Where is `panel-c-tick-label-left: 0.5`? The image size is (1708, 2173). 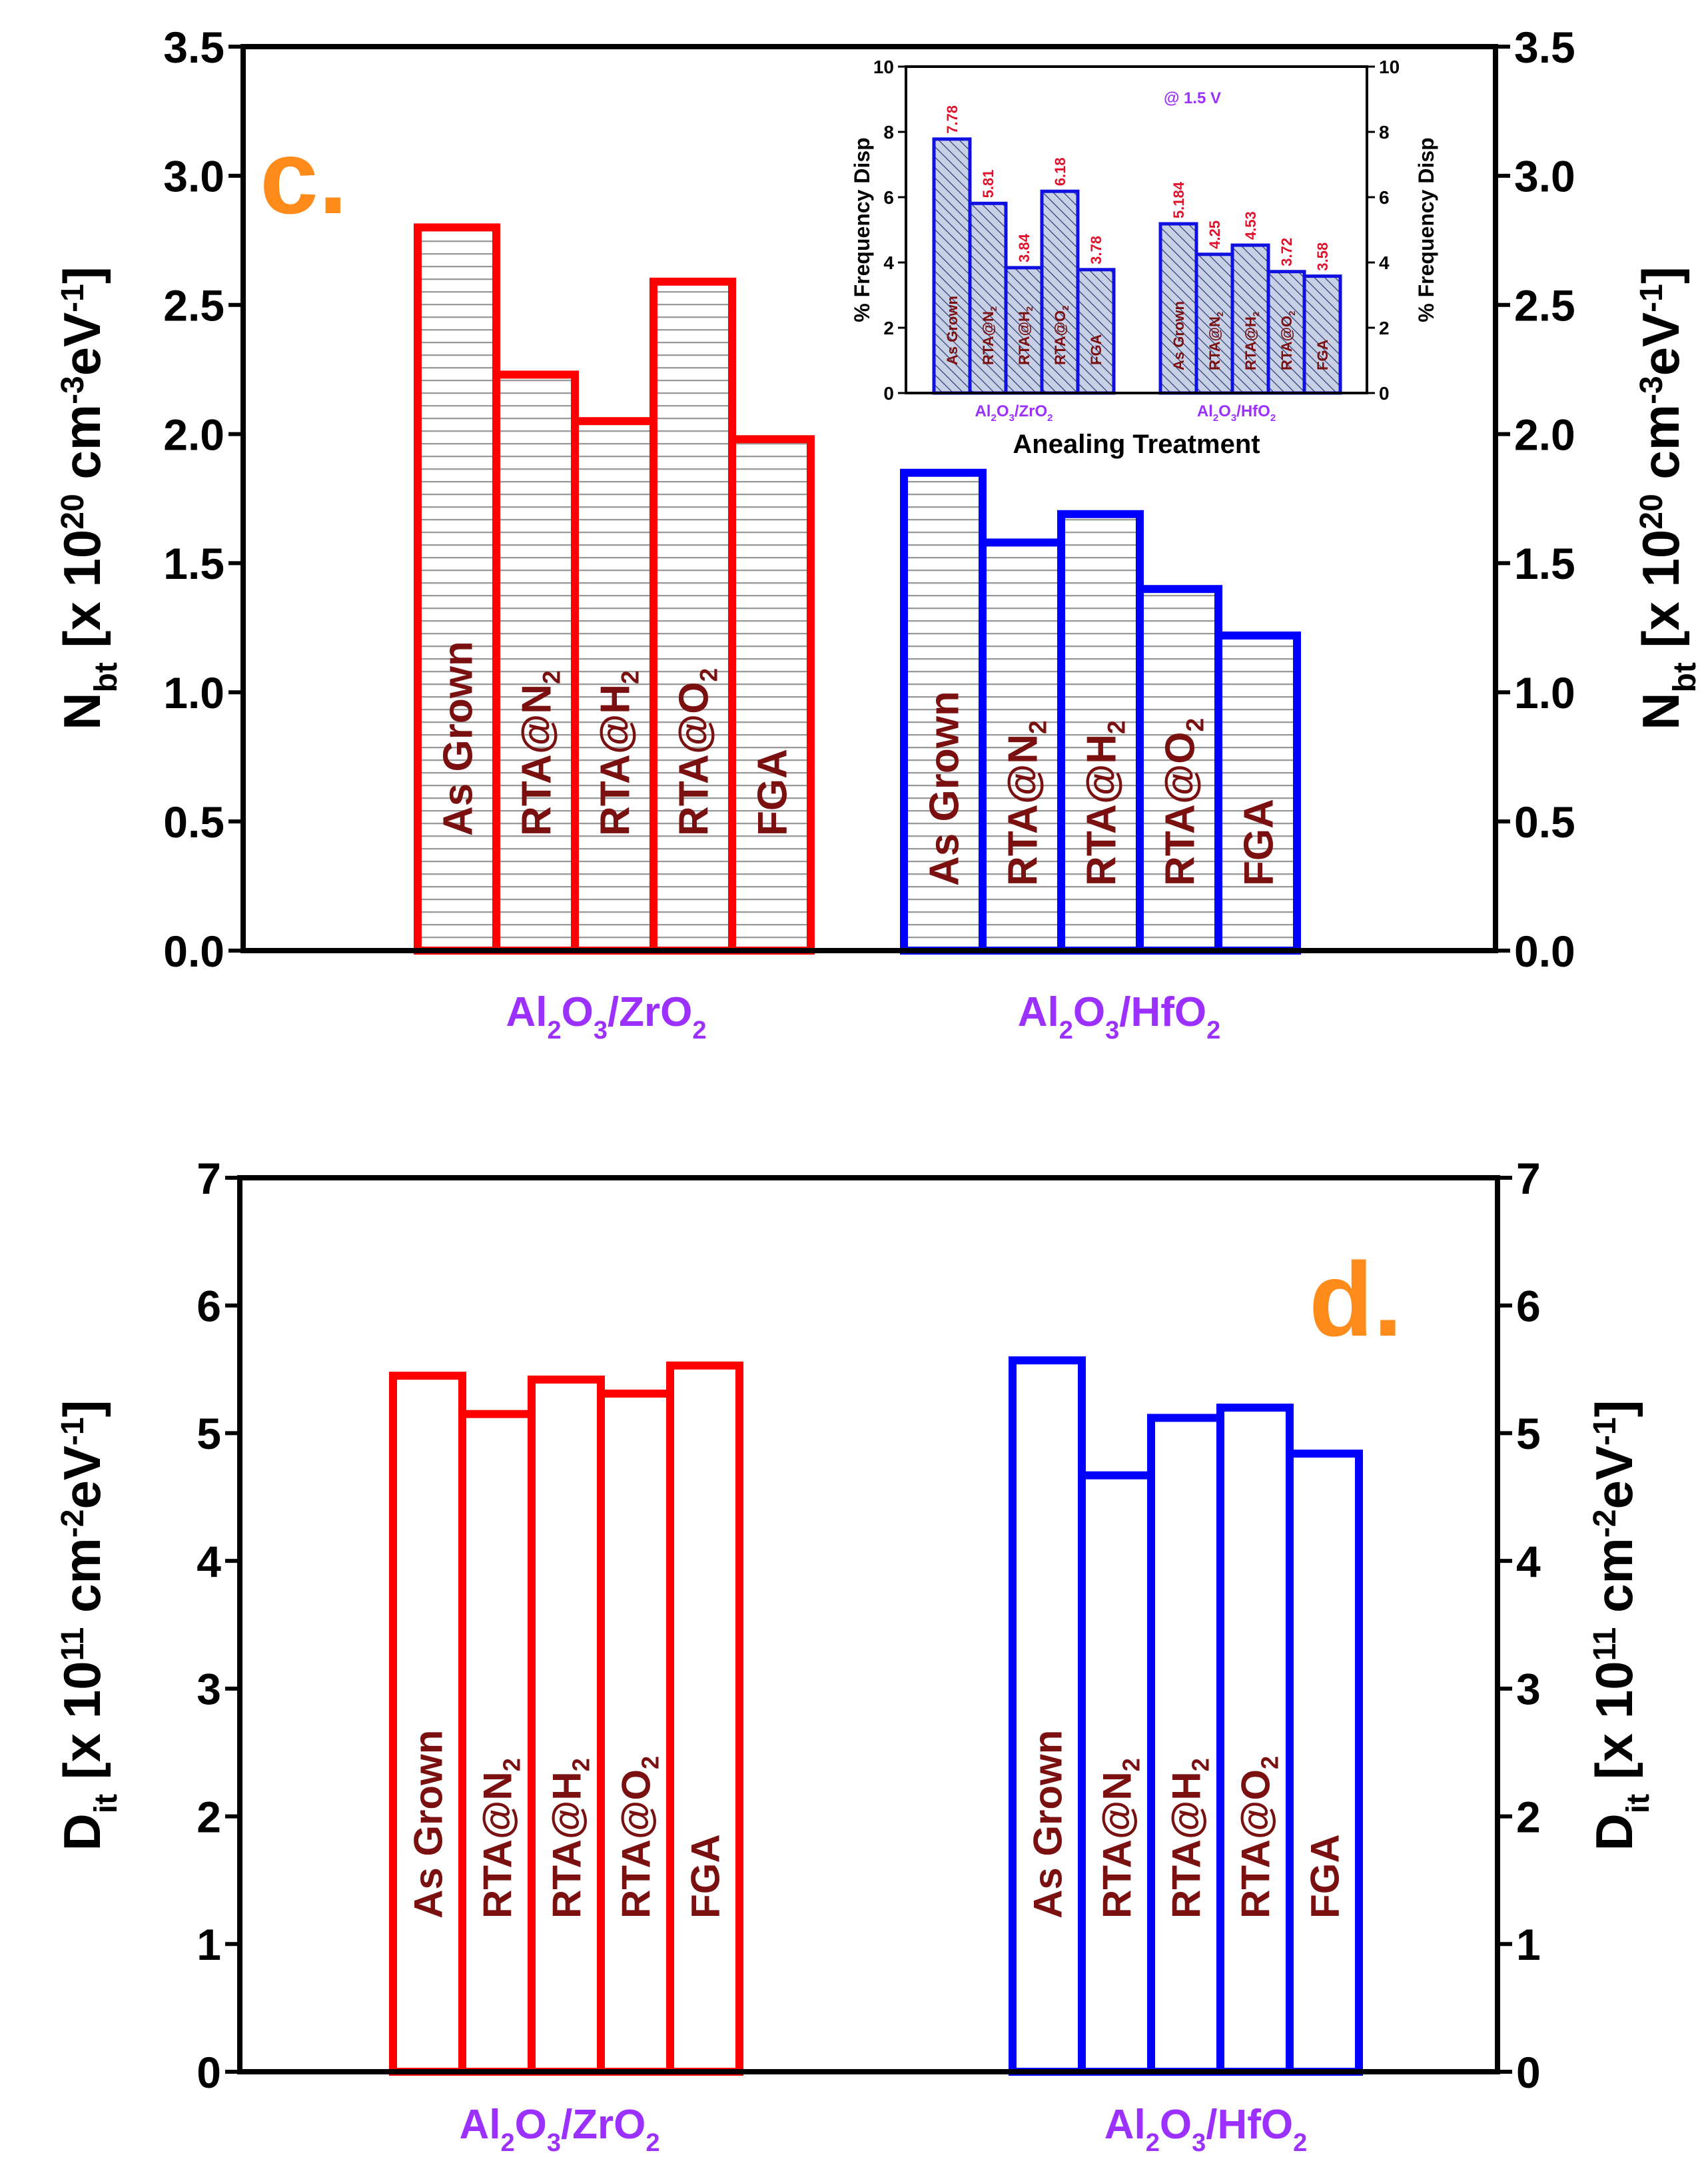
panel-c-tick-label-left: 0.5 is located at coordinates (193, 822).